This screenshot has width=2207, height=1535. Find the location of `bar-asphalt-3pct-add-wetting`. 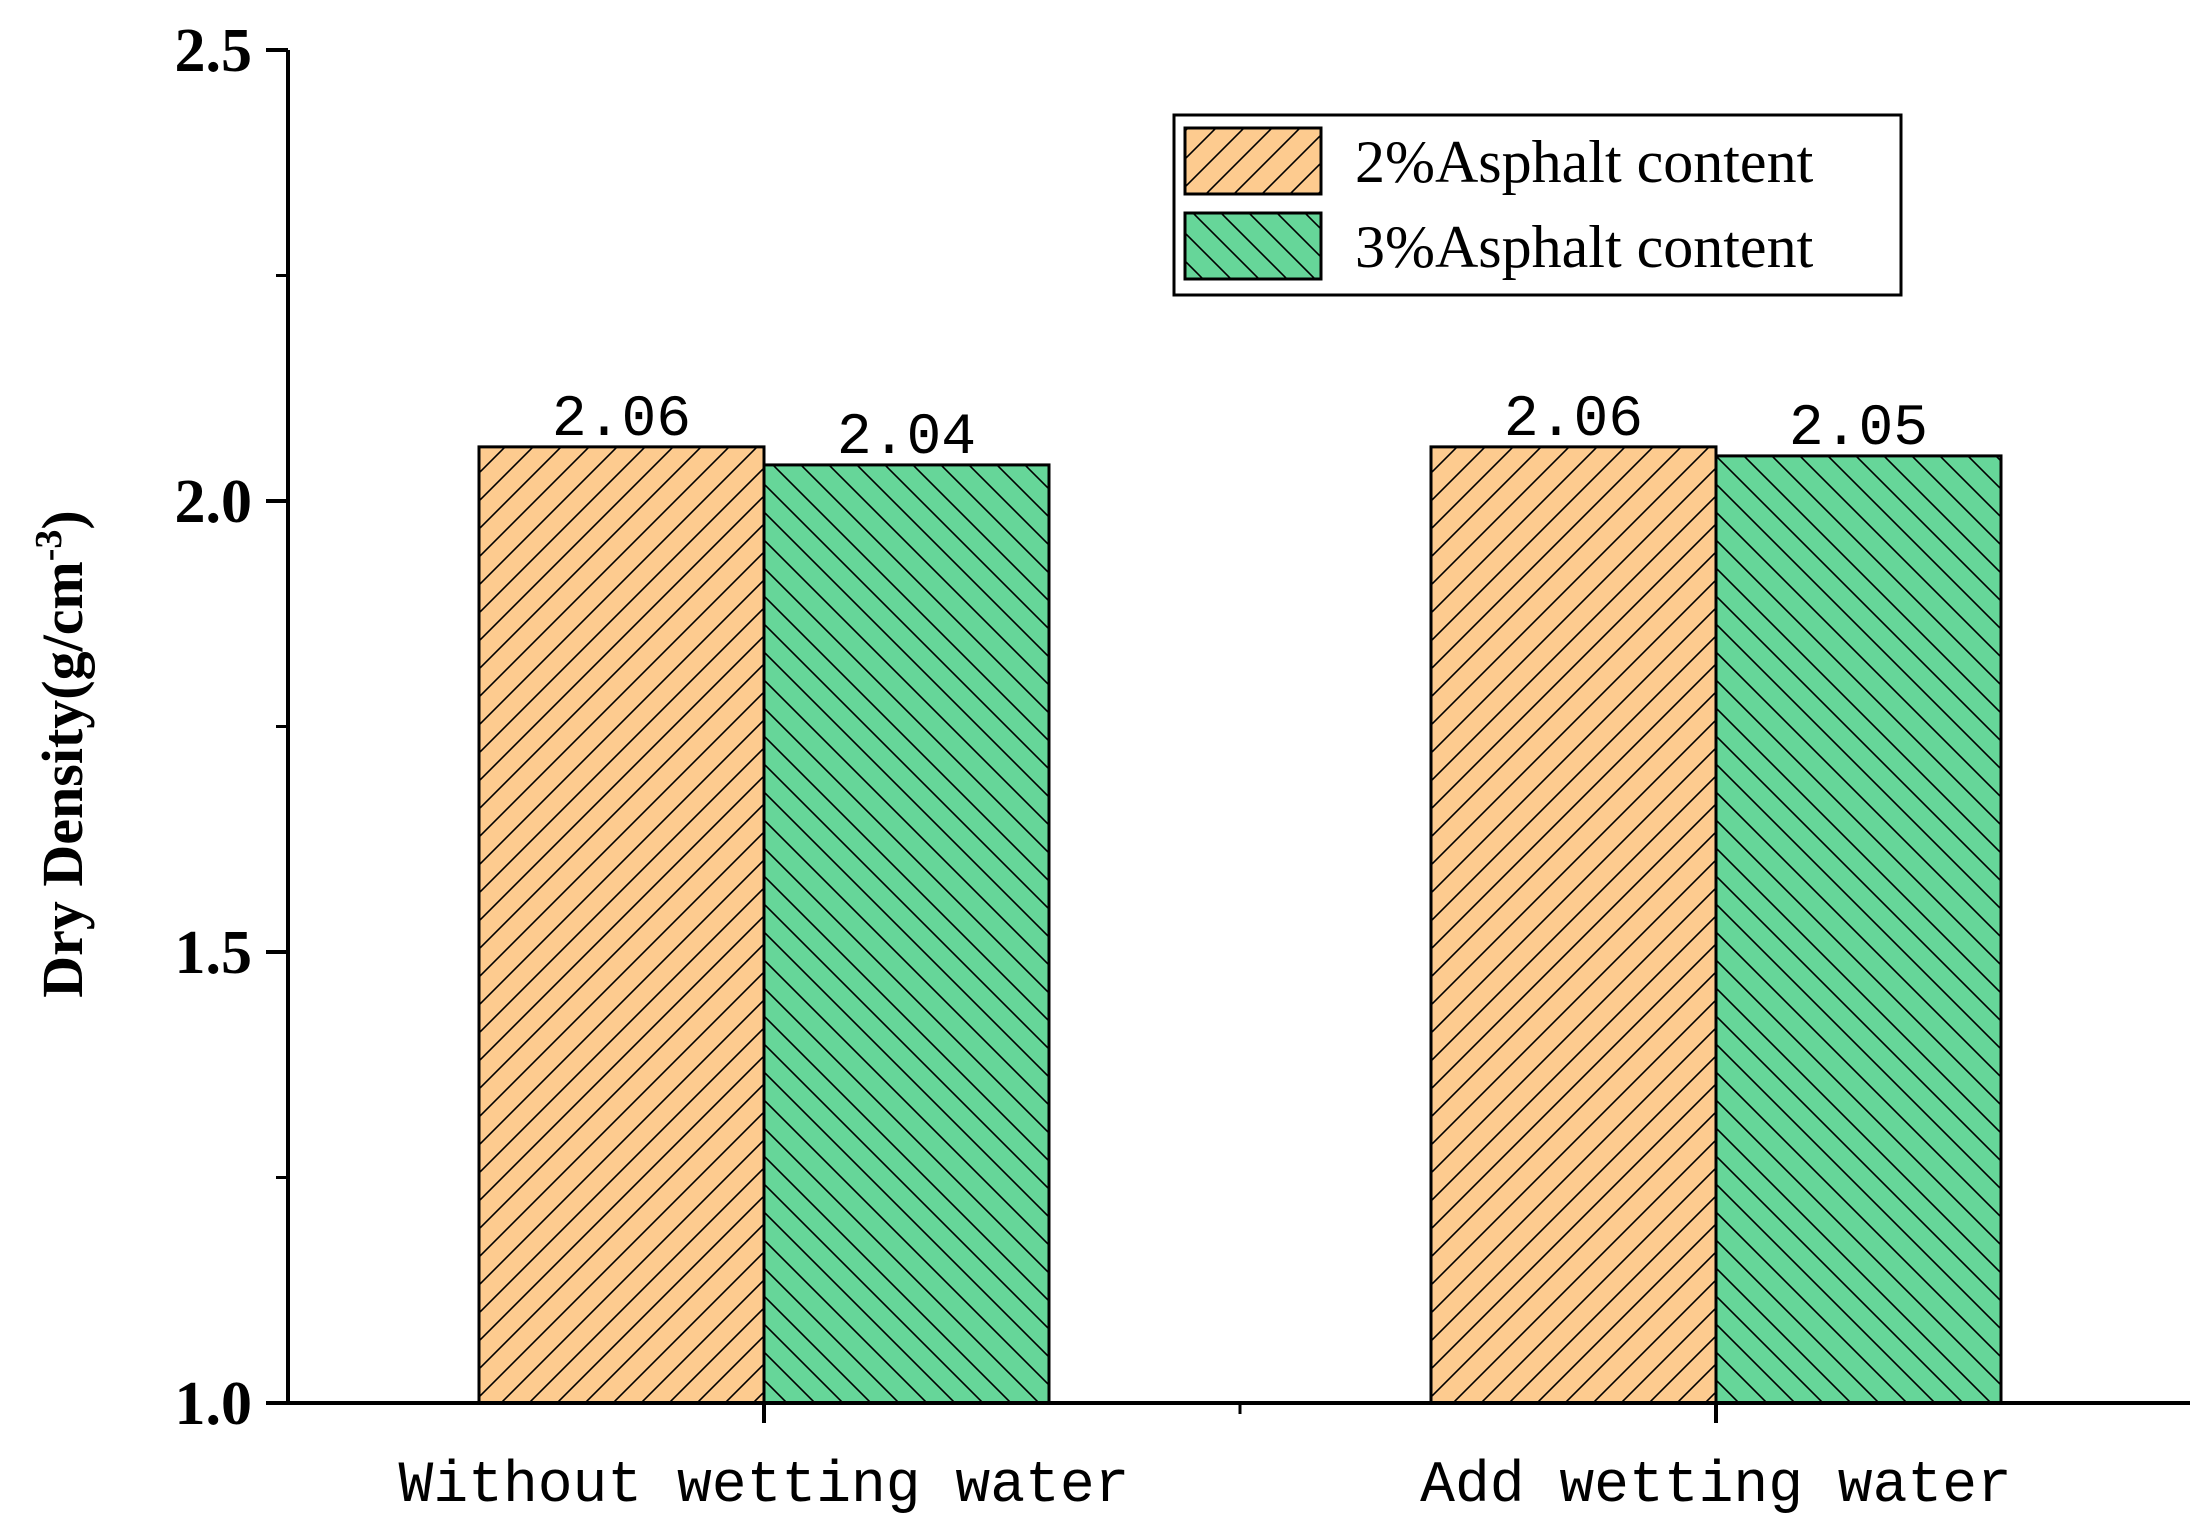

bar-asphalt-3pct-add-wetting is located at coordinates (1858, 929).